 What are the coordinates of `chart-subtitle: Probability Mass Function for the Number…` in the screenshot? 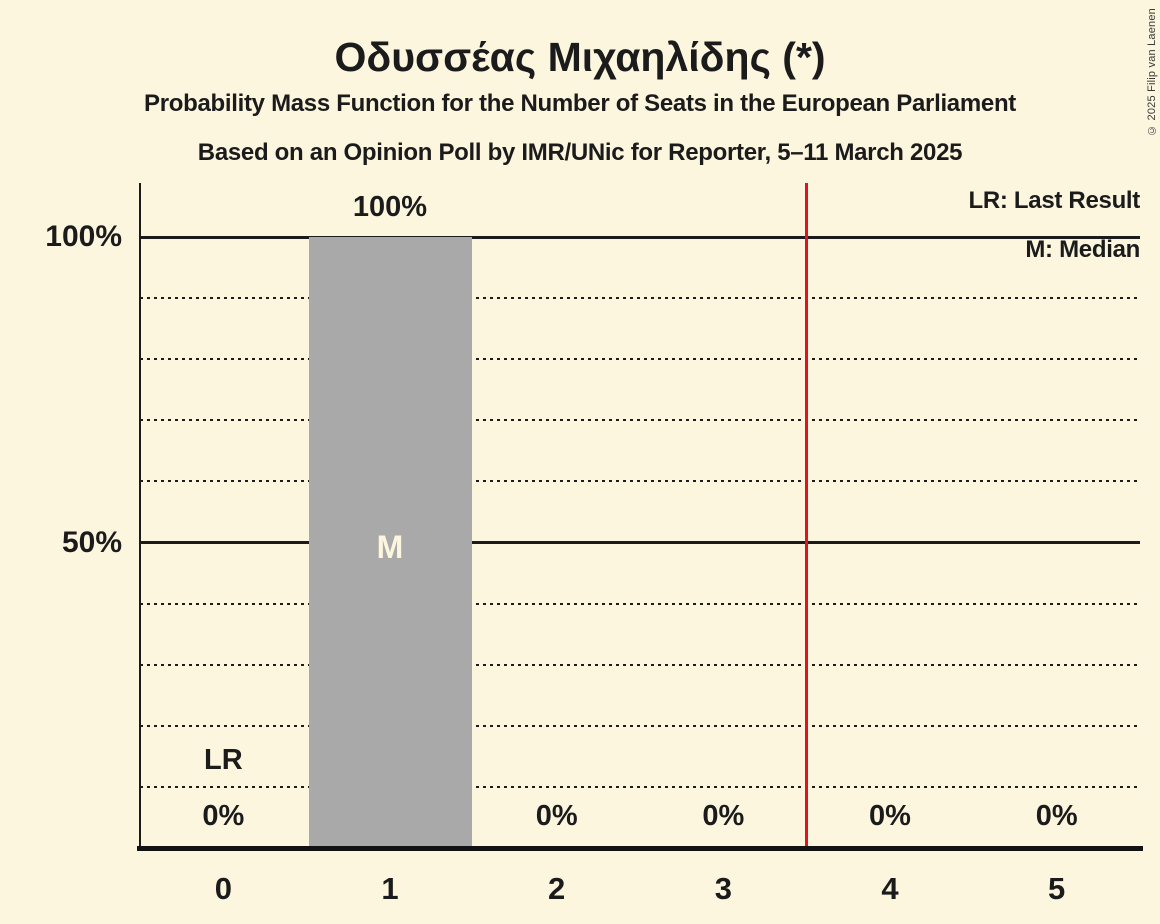 It's located at (579, 103).